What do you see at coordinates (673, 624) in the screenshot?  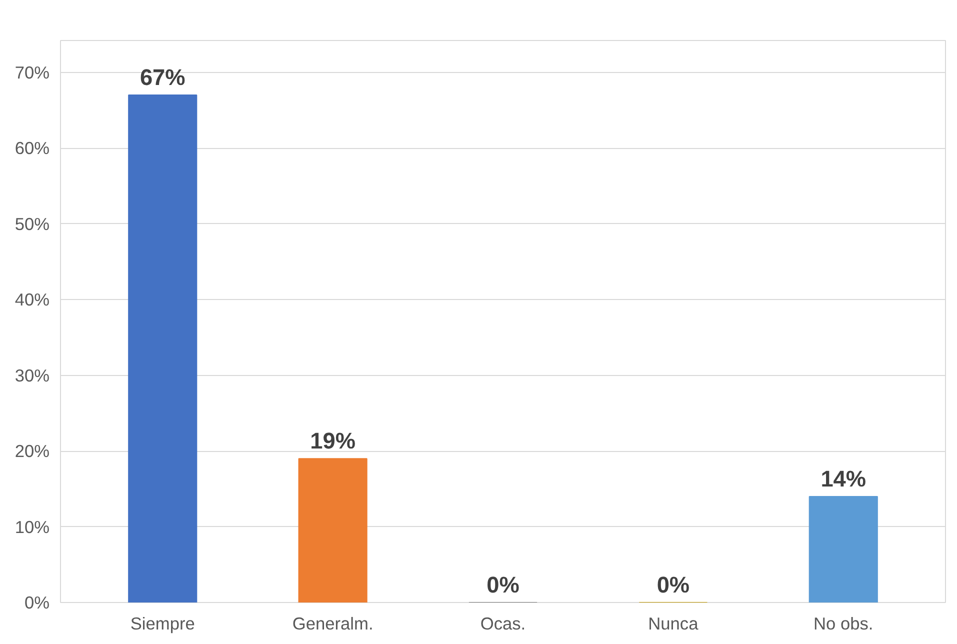 I see `x-tick-label: Nunca` at bounding box center [673, 624].